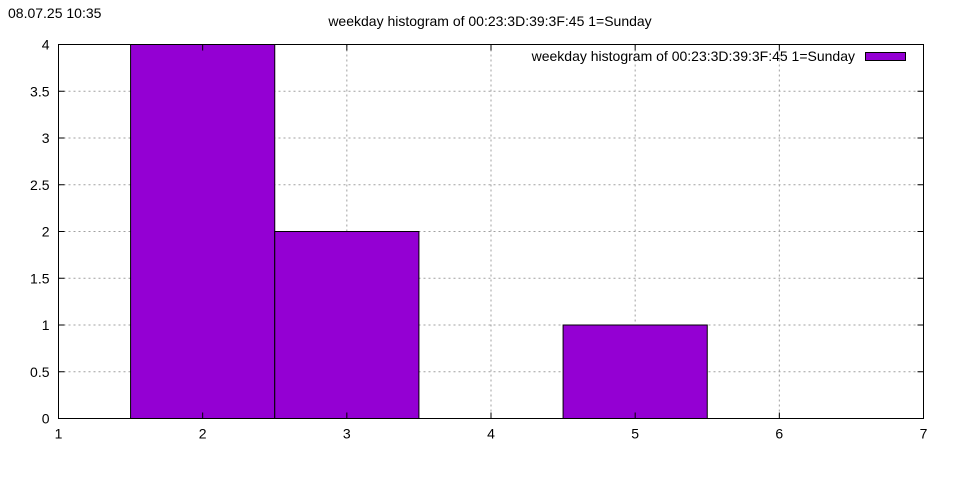  I want to click on timestamp: 08.07.25 10:35, so click(55, 13).